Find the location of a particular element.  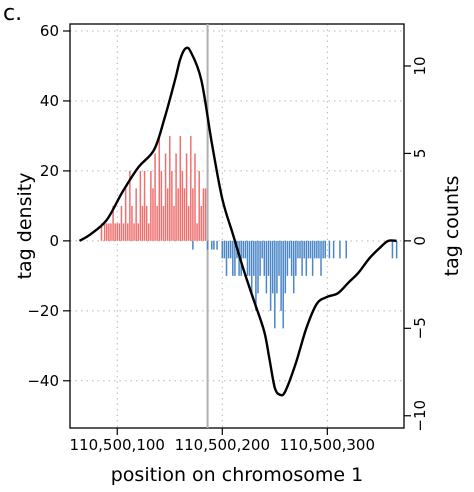

y-right-tick-label: 10 is located at coordinates (420, 65).